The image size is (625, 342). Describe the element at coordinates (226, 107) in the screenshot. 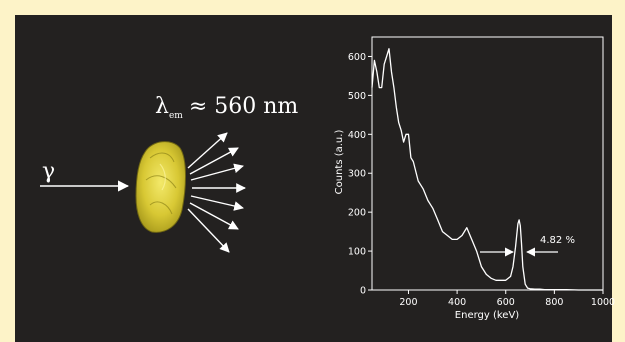

I see `emission-label: λem ≈ 560 nm` at that location.